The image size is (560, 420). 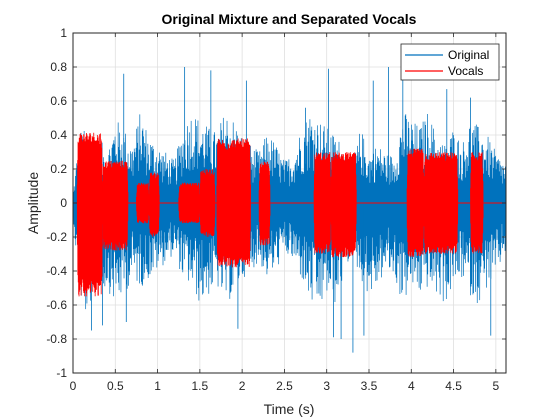 What do you see at coordinates (58, 135) in the screenshot?
I see `y-tick-label: 0.4` at bounding box center [58, 135].